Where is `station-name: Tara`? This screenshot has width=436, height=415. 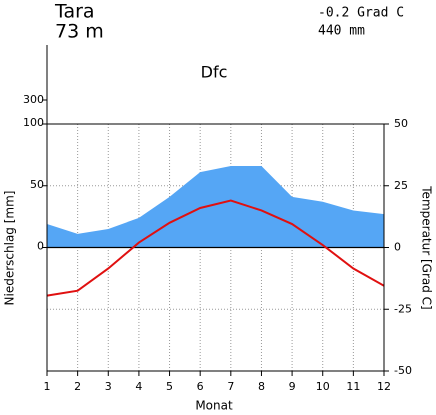 station-name: Tara is located at coordinates (74, 12).